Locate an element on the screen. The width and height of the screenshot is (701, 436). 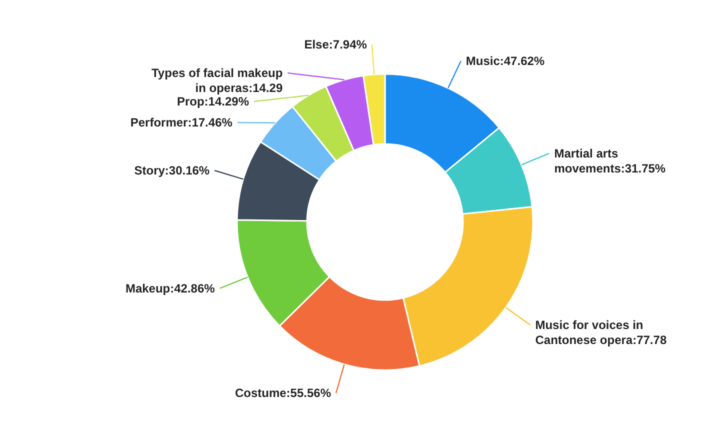
slice-label: Martial arts movements:31.75% is located at coordinates (610, 161).